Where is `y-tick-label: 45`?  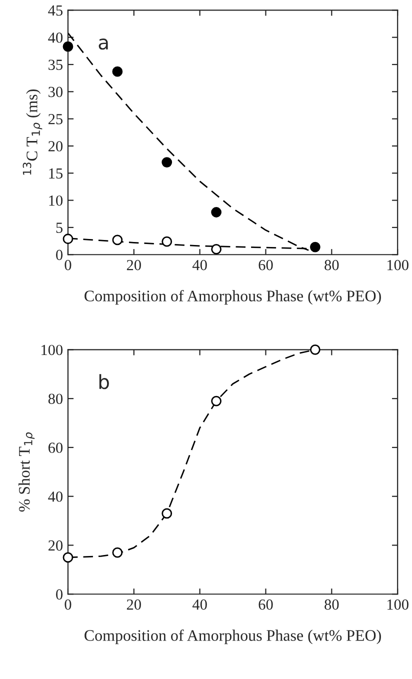
y-tick-label: 45 is located at coordinates (55, 10).